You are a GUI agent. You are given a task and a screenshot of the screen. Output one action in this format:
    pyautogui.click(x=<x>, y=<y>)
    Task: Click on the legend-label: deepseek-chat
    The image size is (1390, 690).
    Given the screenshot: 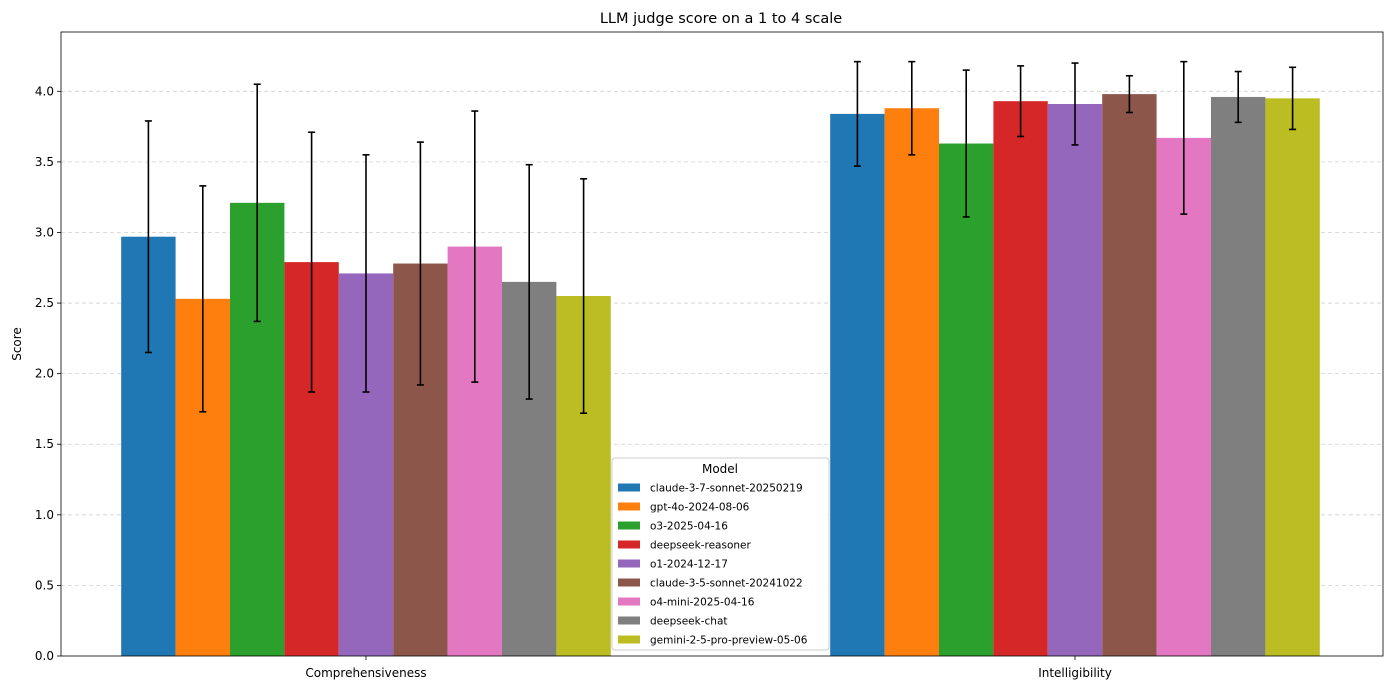 What is the action you would take?
    pyautogui.click(x=689, y=622)
    